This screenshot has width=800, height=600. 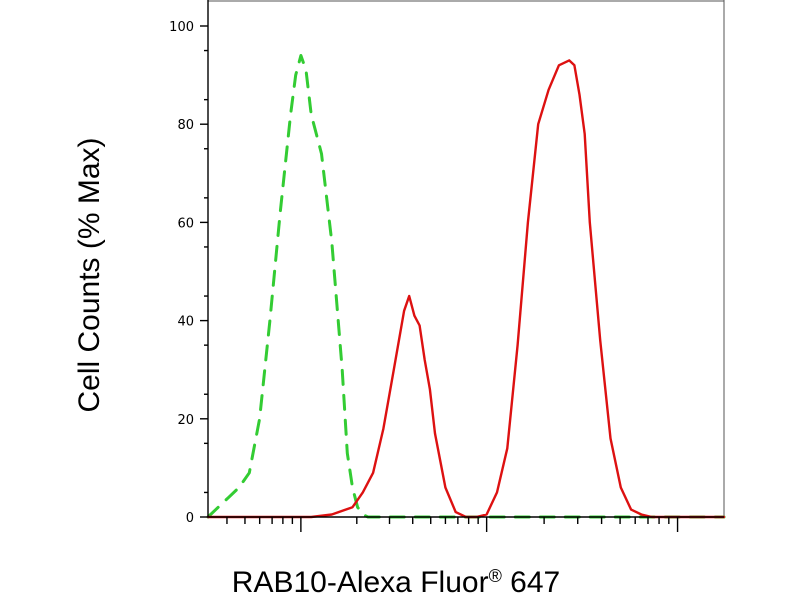 What do you see at coordinates (466, 524) in the screenshot?
I see `x-axis` at bounding box center [466, 524].